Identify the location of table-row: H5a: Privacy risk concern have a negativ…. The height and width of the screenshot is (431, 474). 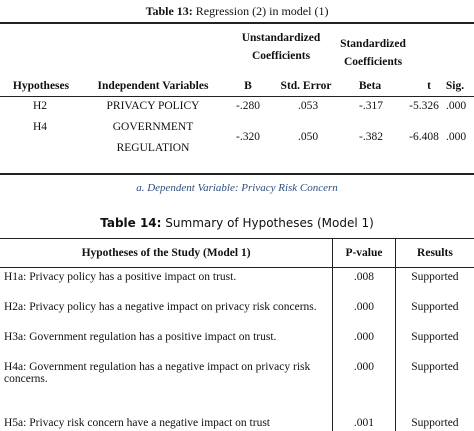
(237, 415).